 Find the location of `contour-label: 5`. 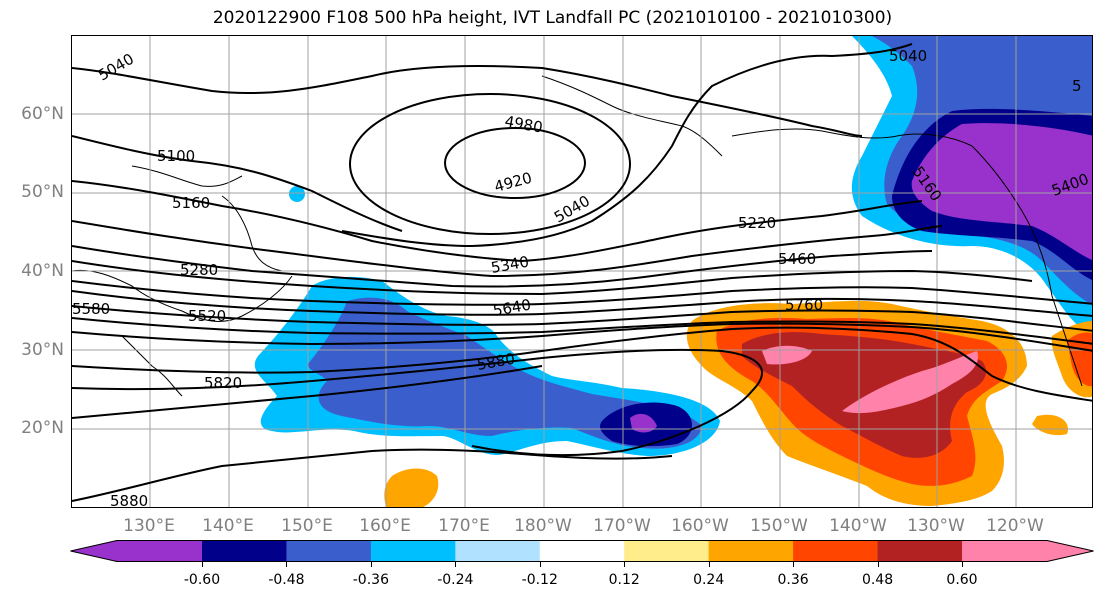

contour-label: 5 is located at coordinates (1077, 86).